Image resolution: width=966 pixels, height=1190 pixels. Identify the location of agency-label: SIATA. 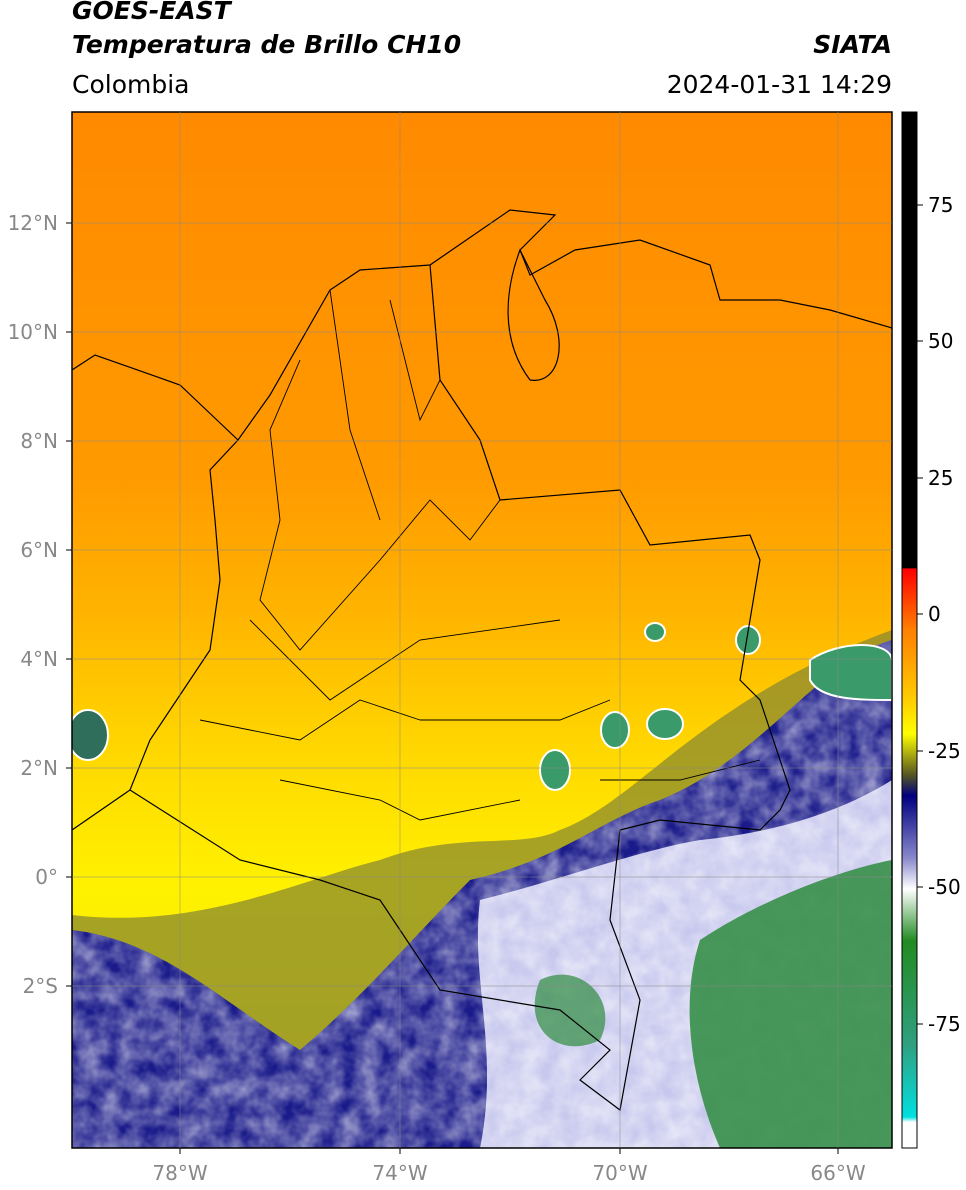
(852, 44).